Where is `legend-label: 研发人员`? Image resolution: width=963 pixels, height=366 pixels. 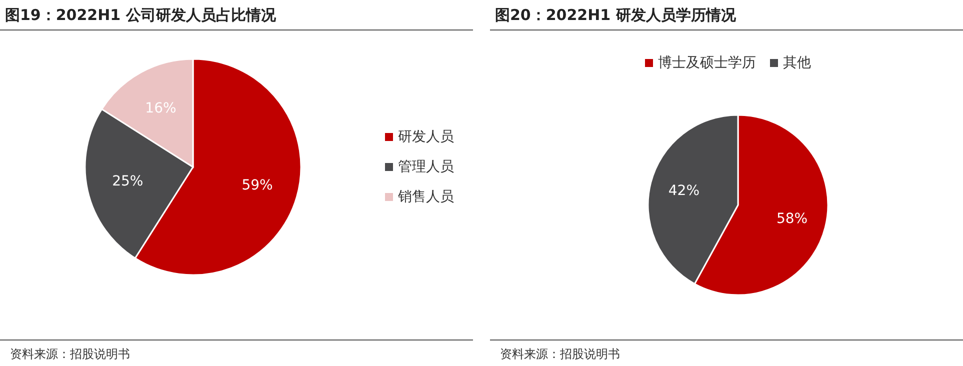 legend-label: 研发人员 is located at coordinates (426, 137).